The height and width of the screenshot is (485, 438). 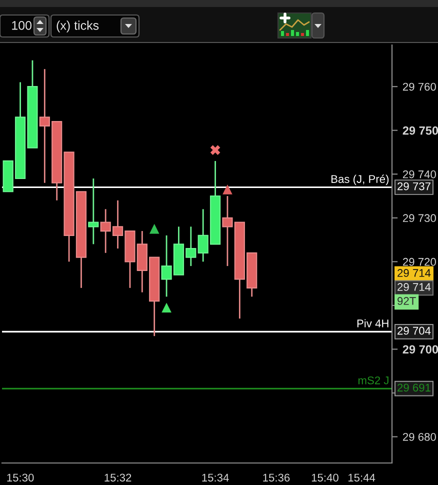 What do you see at coordinates (419, 437) in the screenshot?
I see `y-tick-label: 29 680` at bounding box center [419, 437].